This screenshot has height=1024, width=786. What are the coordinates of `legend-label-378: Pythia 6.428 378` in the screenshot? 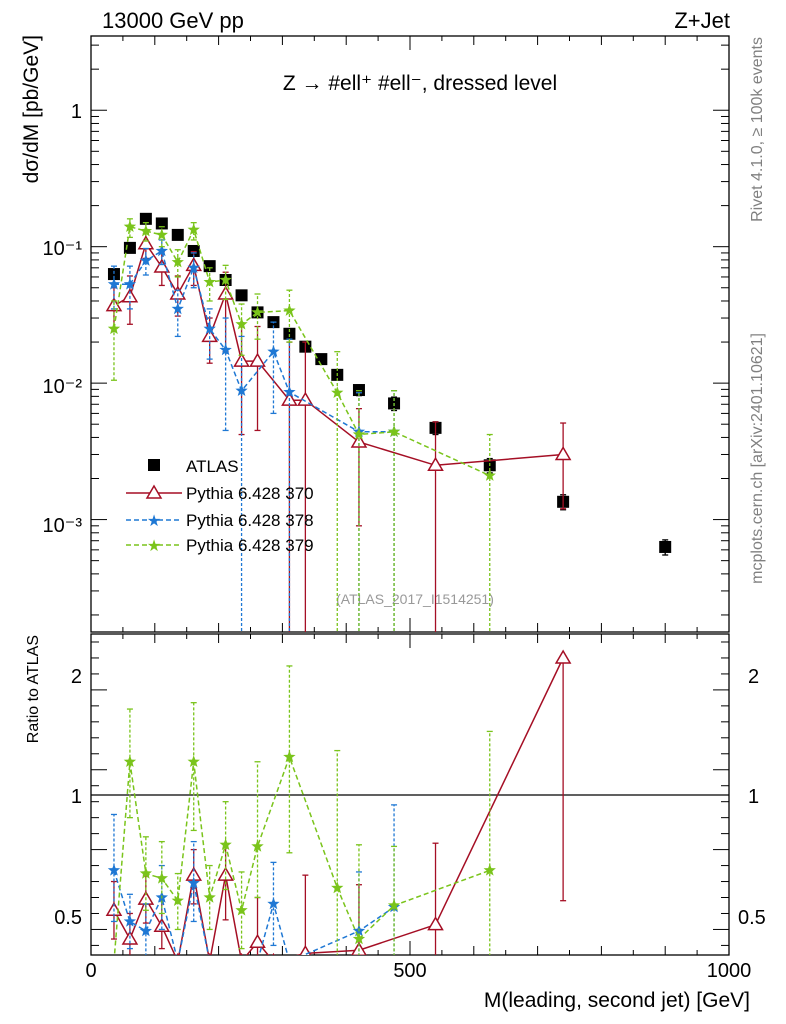 It's located at (250, 520).